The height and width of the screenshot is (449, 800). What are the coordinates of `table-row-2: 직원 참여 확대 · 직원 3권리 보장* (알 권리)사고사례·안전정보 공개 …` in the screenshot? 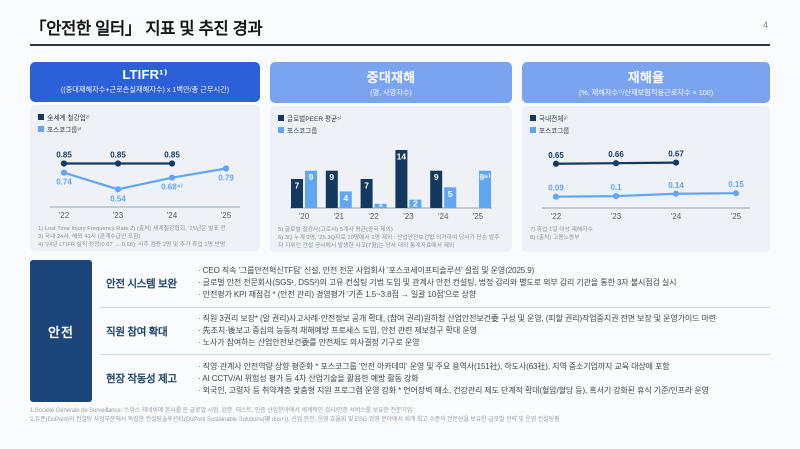 It's located at (435, 330).